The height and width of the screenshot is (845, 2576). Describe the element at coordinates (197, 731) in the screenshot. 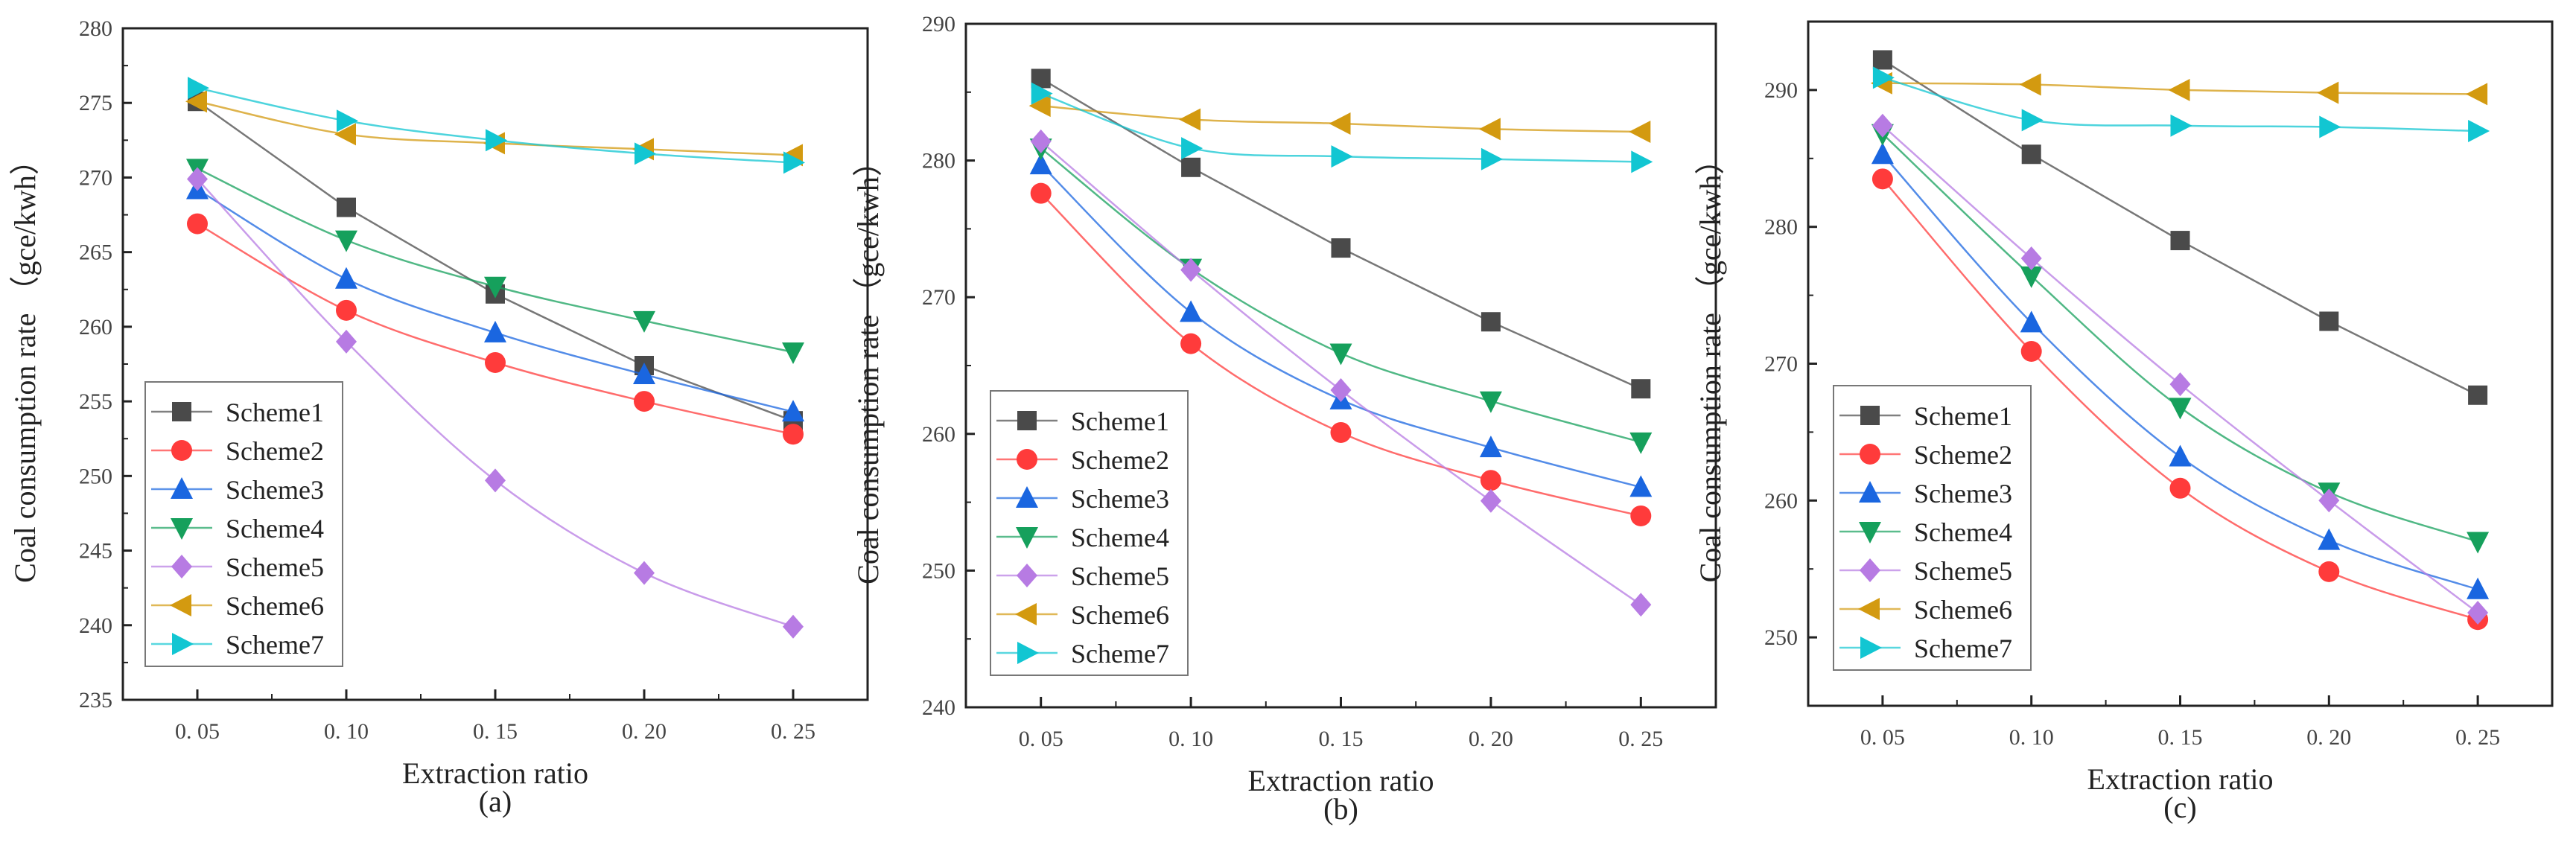

I see `x-tick-label: 0. 05` at that location.